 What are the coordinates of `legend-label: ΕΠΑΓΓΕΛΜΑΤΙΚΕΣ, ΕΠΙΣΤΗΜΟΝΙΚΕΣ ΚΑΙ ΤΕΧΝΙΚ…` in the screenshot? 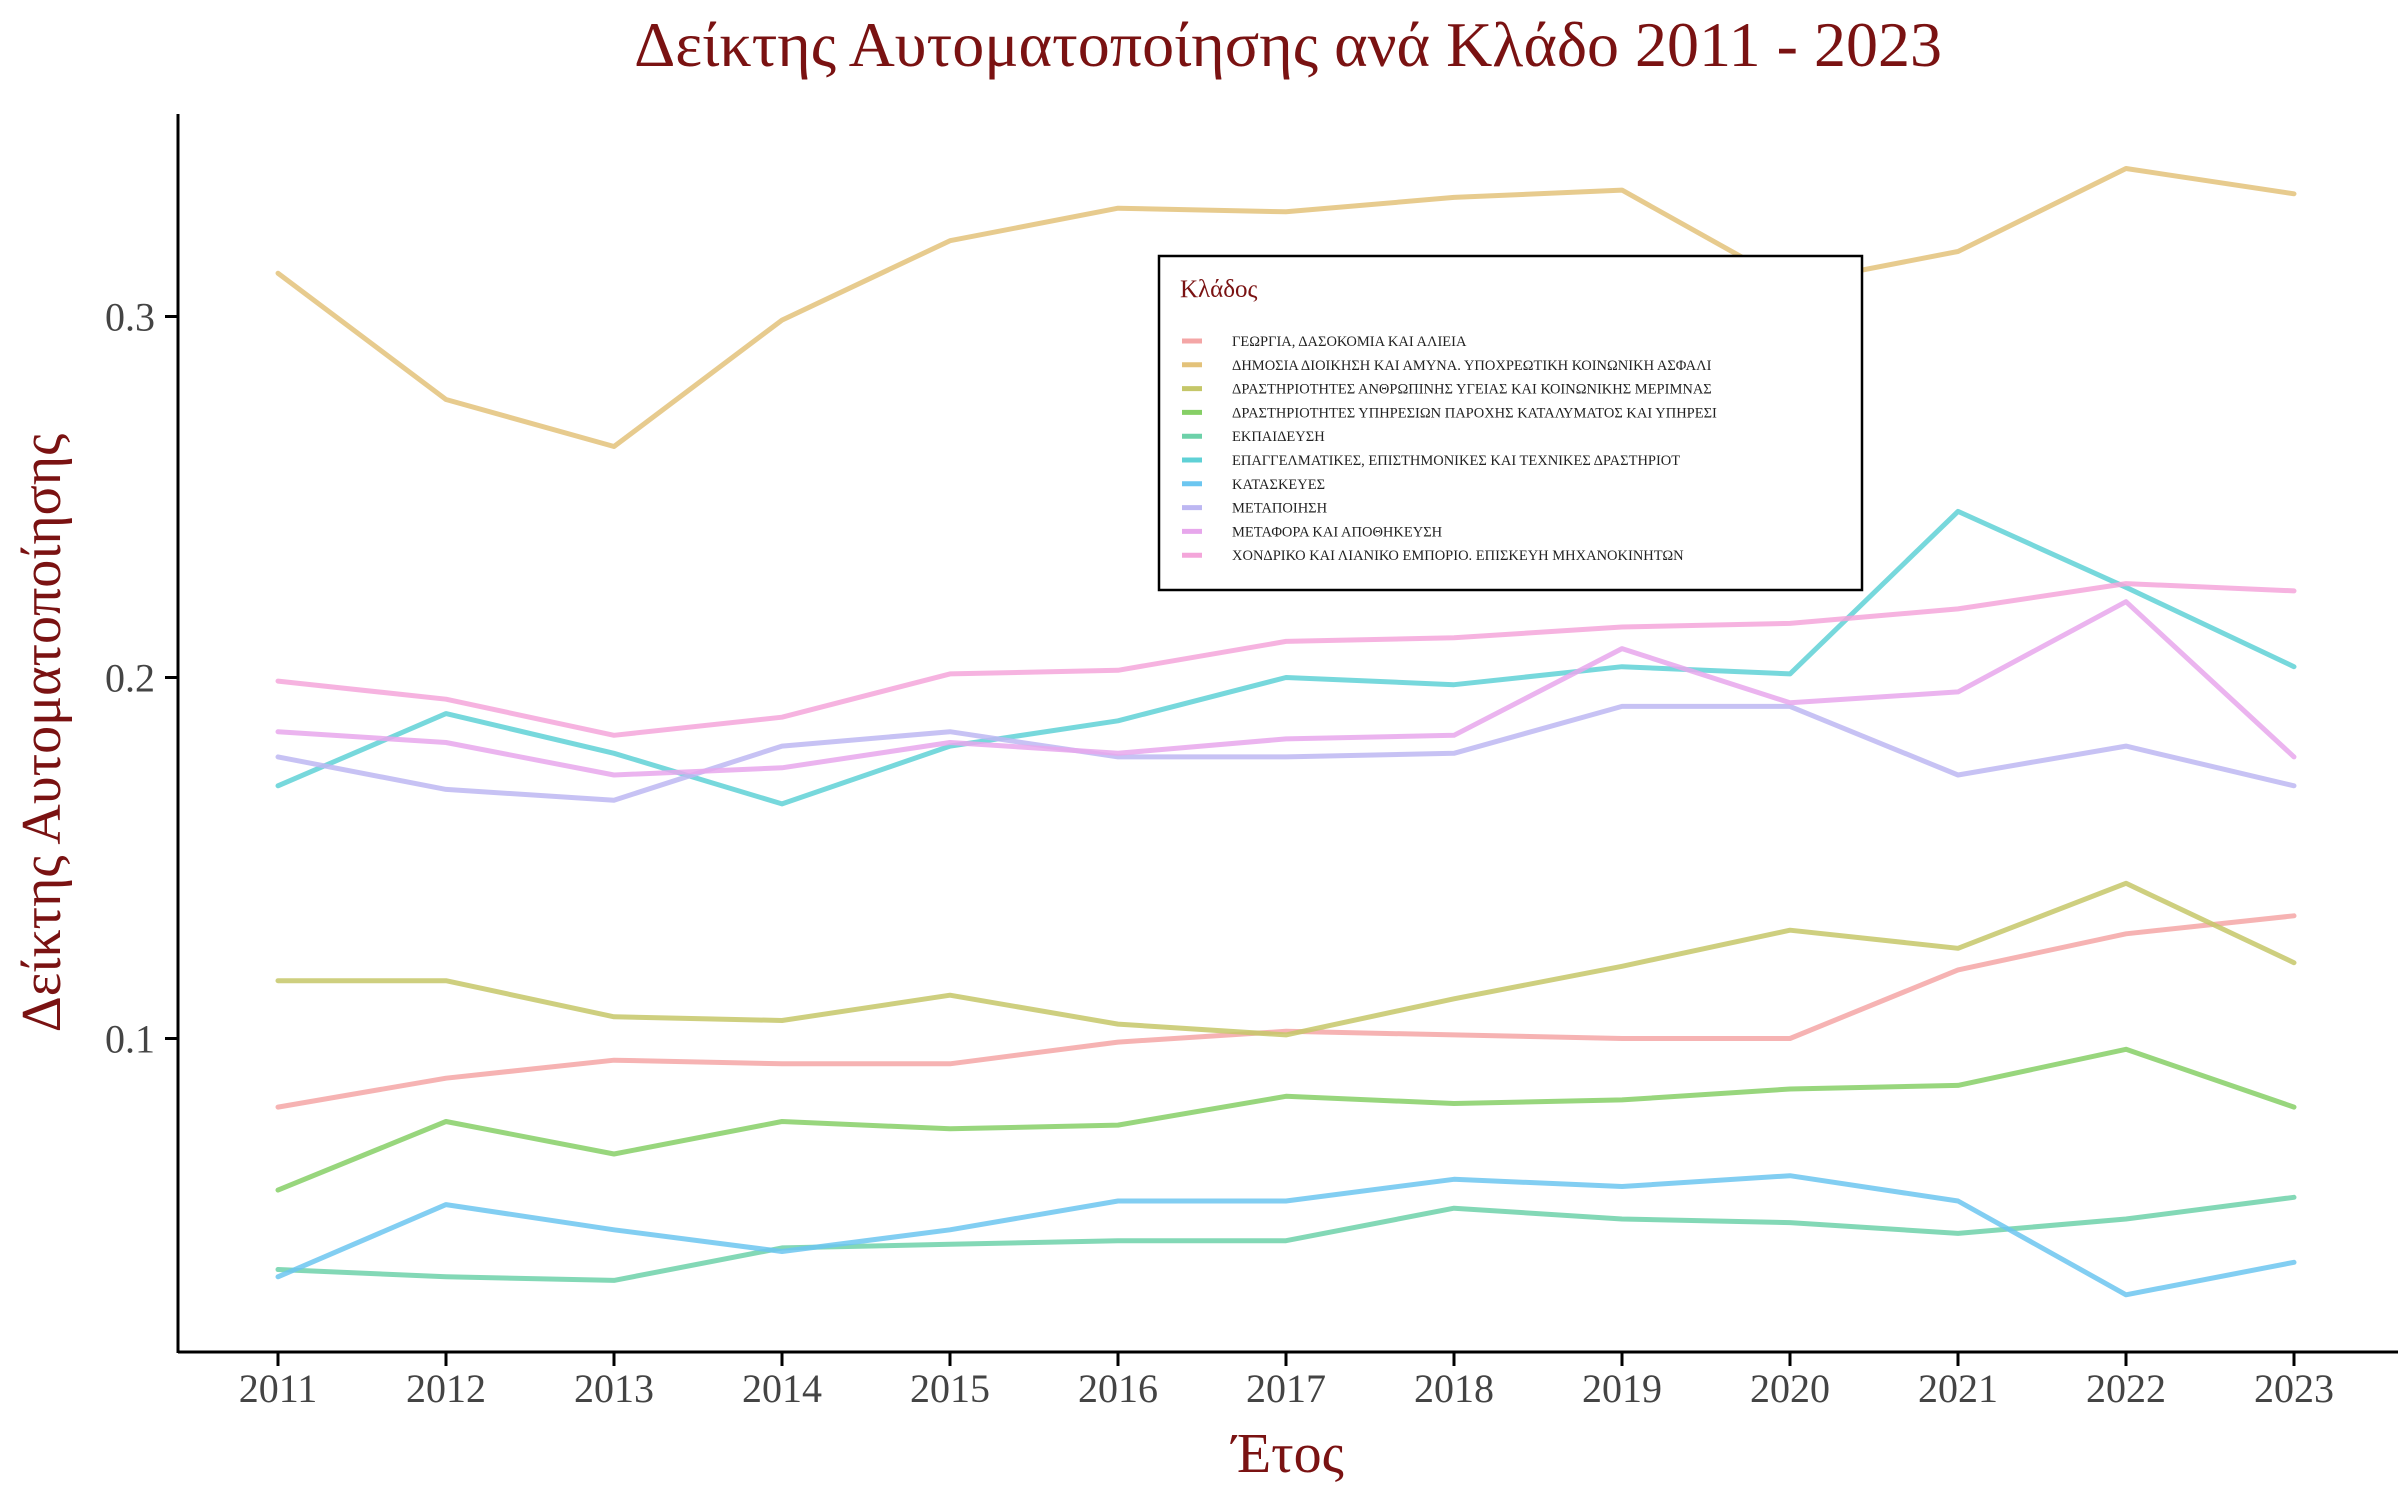 It's located at (1456, 461).